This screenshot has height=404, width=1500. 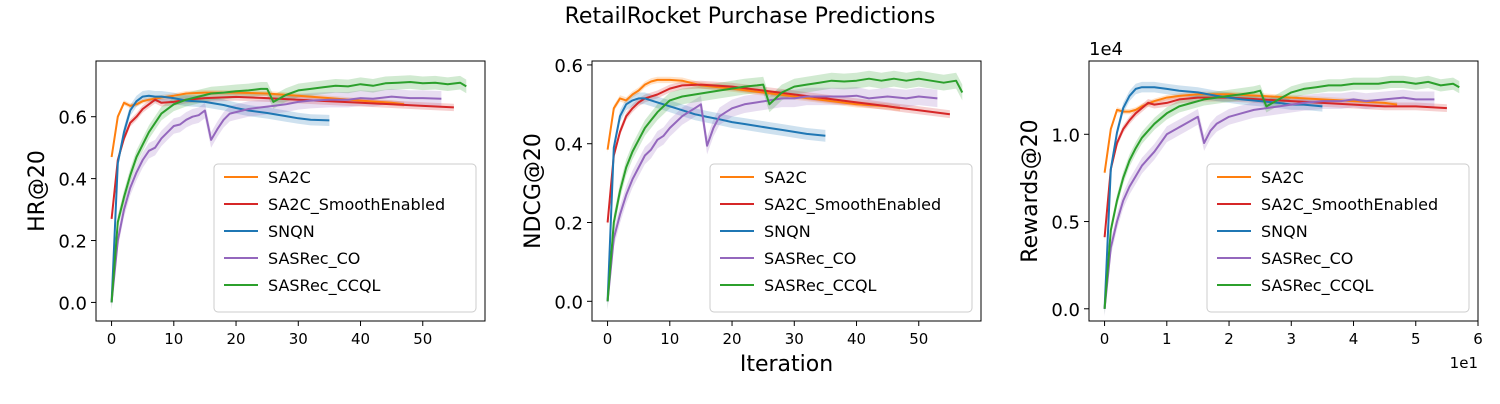 I want to click on y-axis-label: HR@20, so click(x=37, y=191).